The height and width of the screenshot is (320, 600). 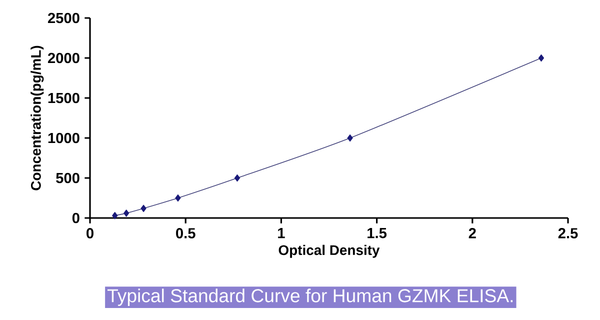 What do you see at coordinates (90, 233) in the screenshot?
I see `x-tick-label: 0` at bounding box center [90, 233].